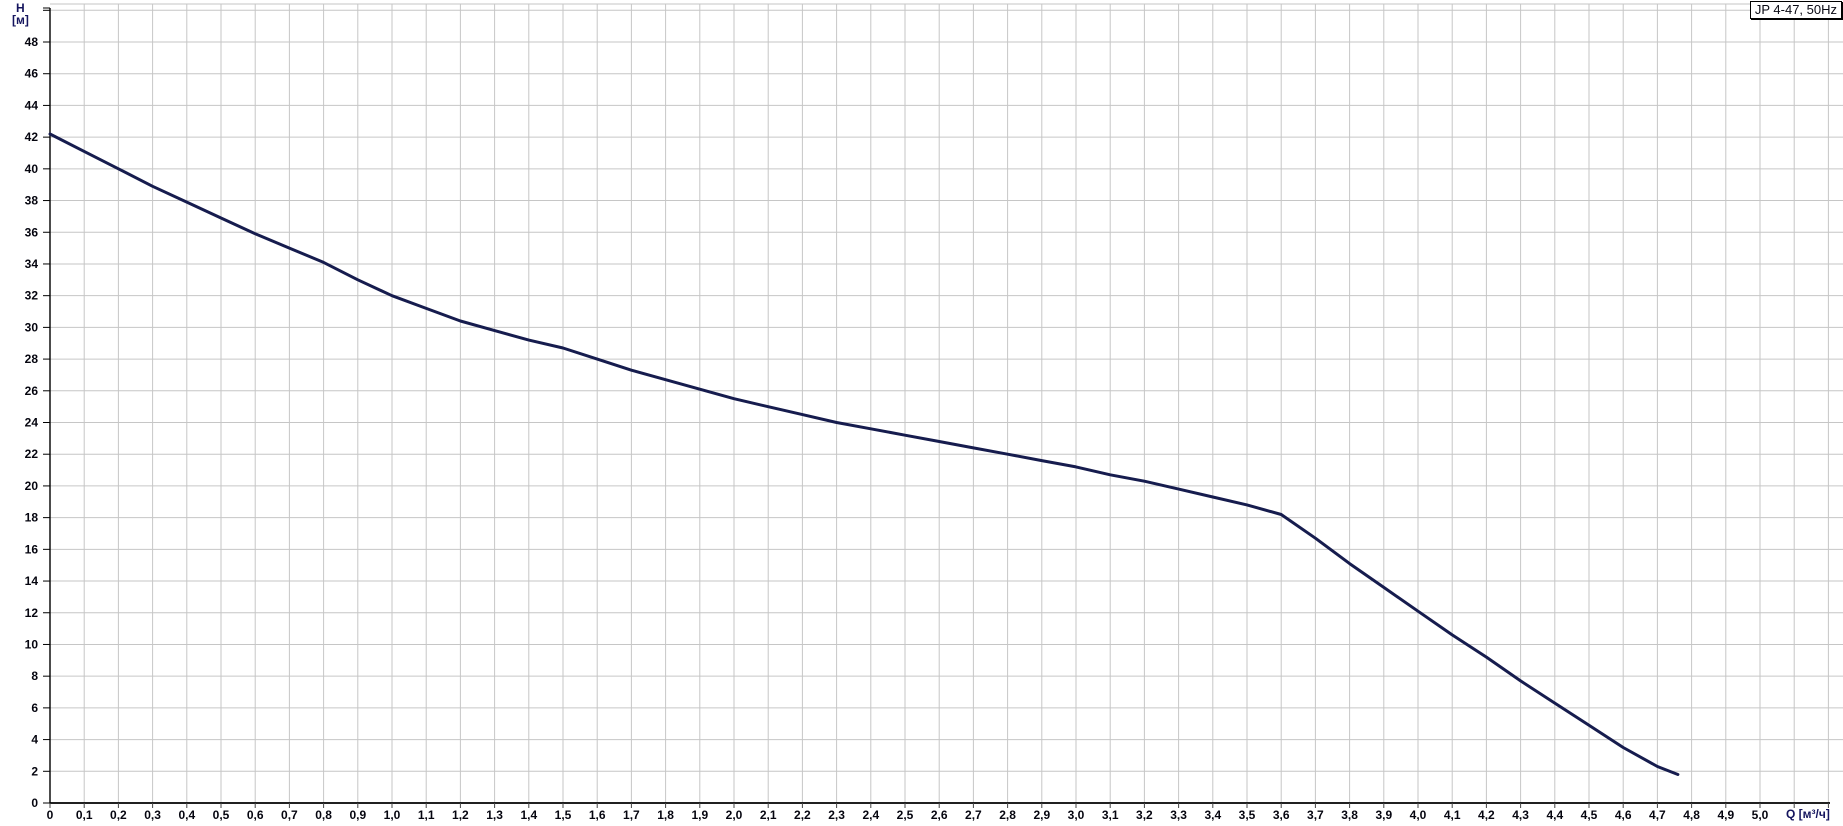 This screenshot has height=826, width=1843. I want to click on svg-text: 22, so click(32, 454).